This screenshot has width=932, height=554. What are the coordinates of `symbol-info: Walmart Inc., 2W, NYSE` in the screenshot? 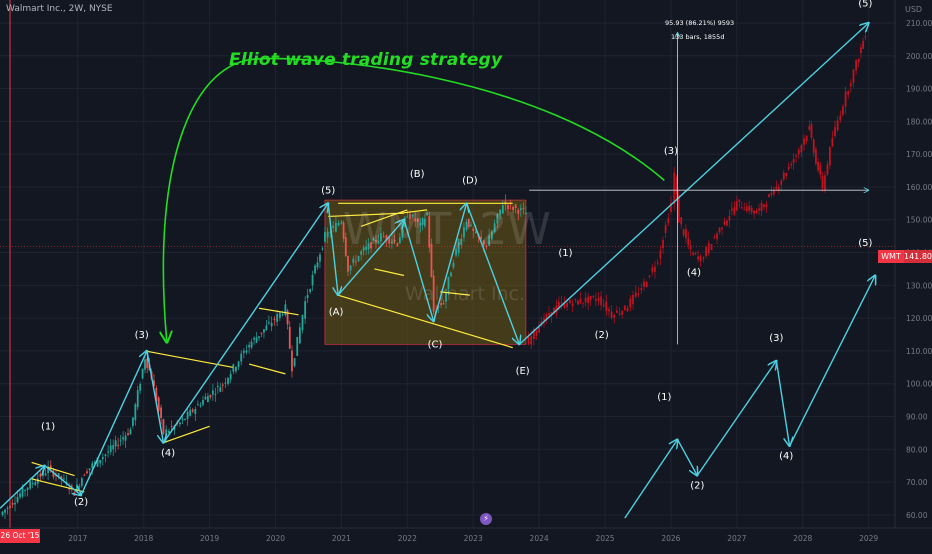 It's located at (59, 9).